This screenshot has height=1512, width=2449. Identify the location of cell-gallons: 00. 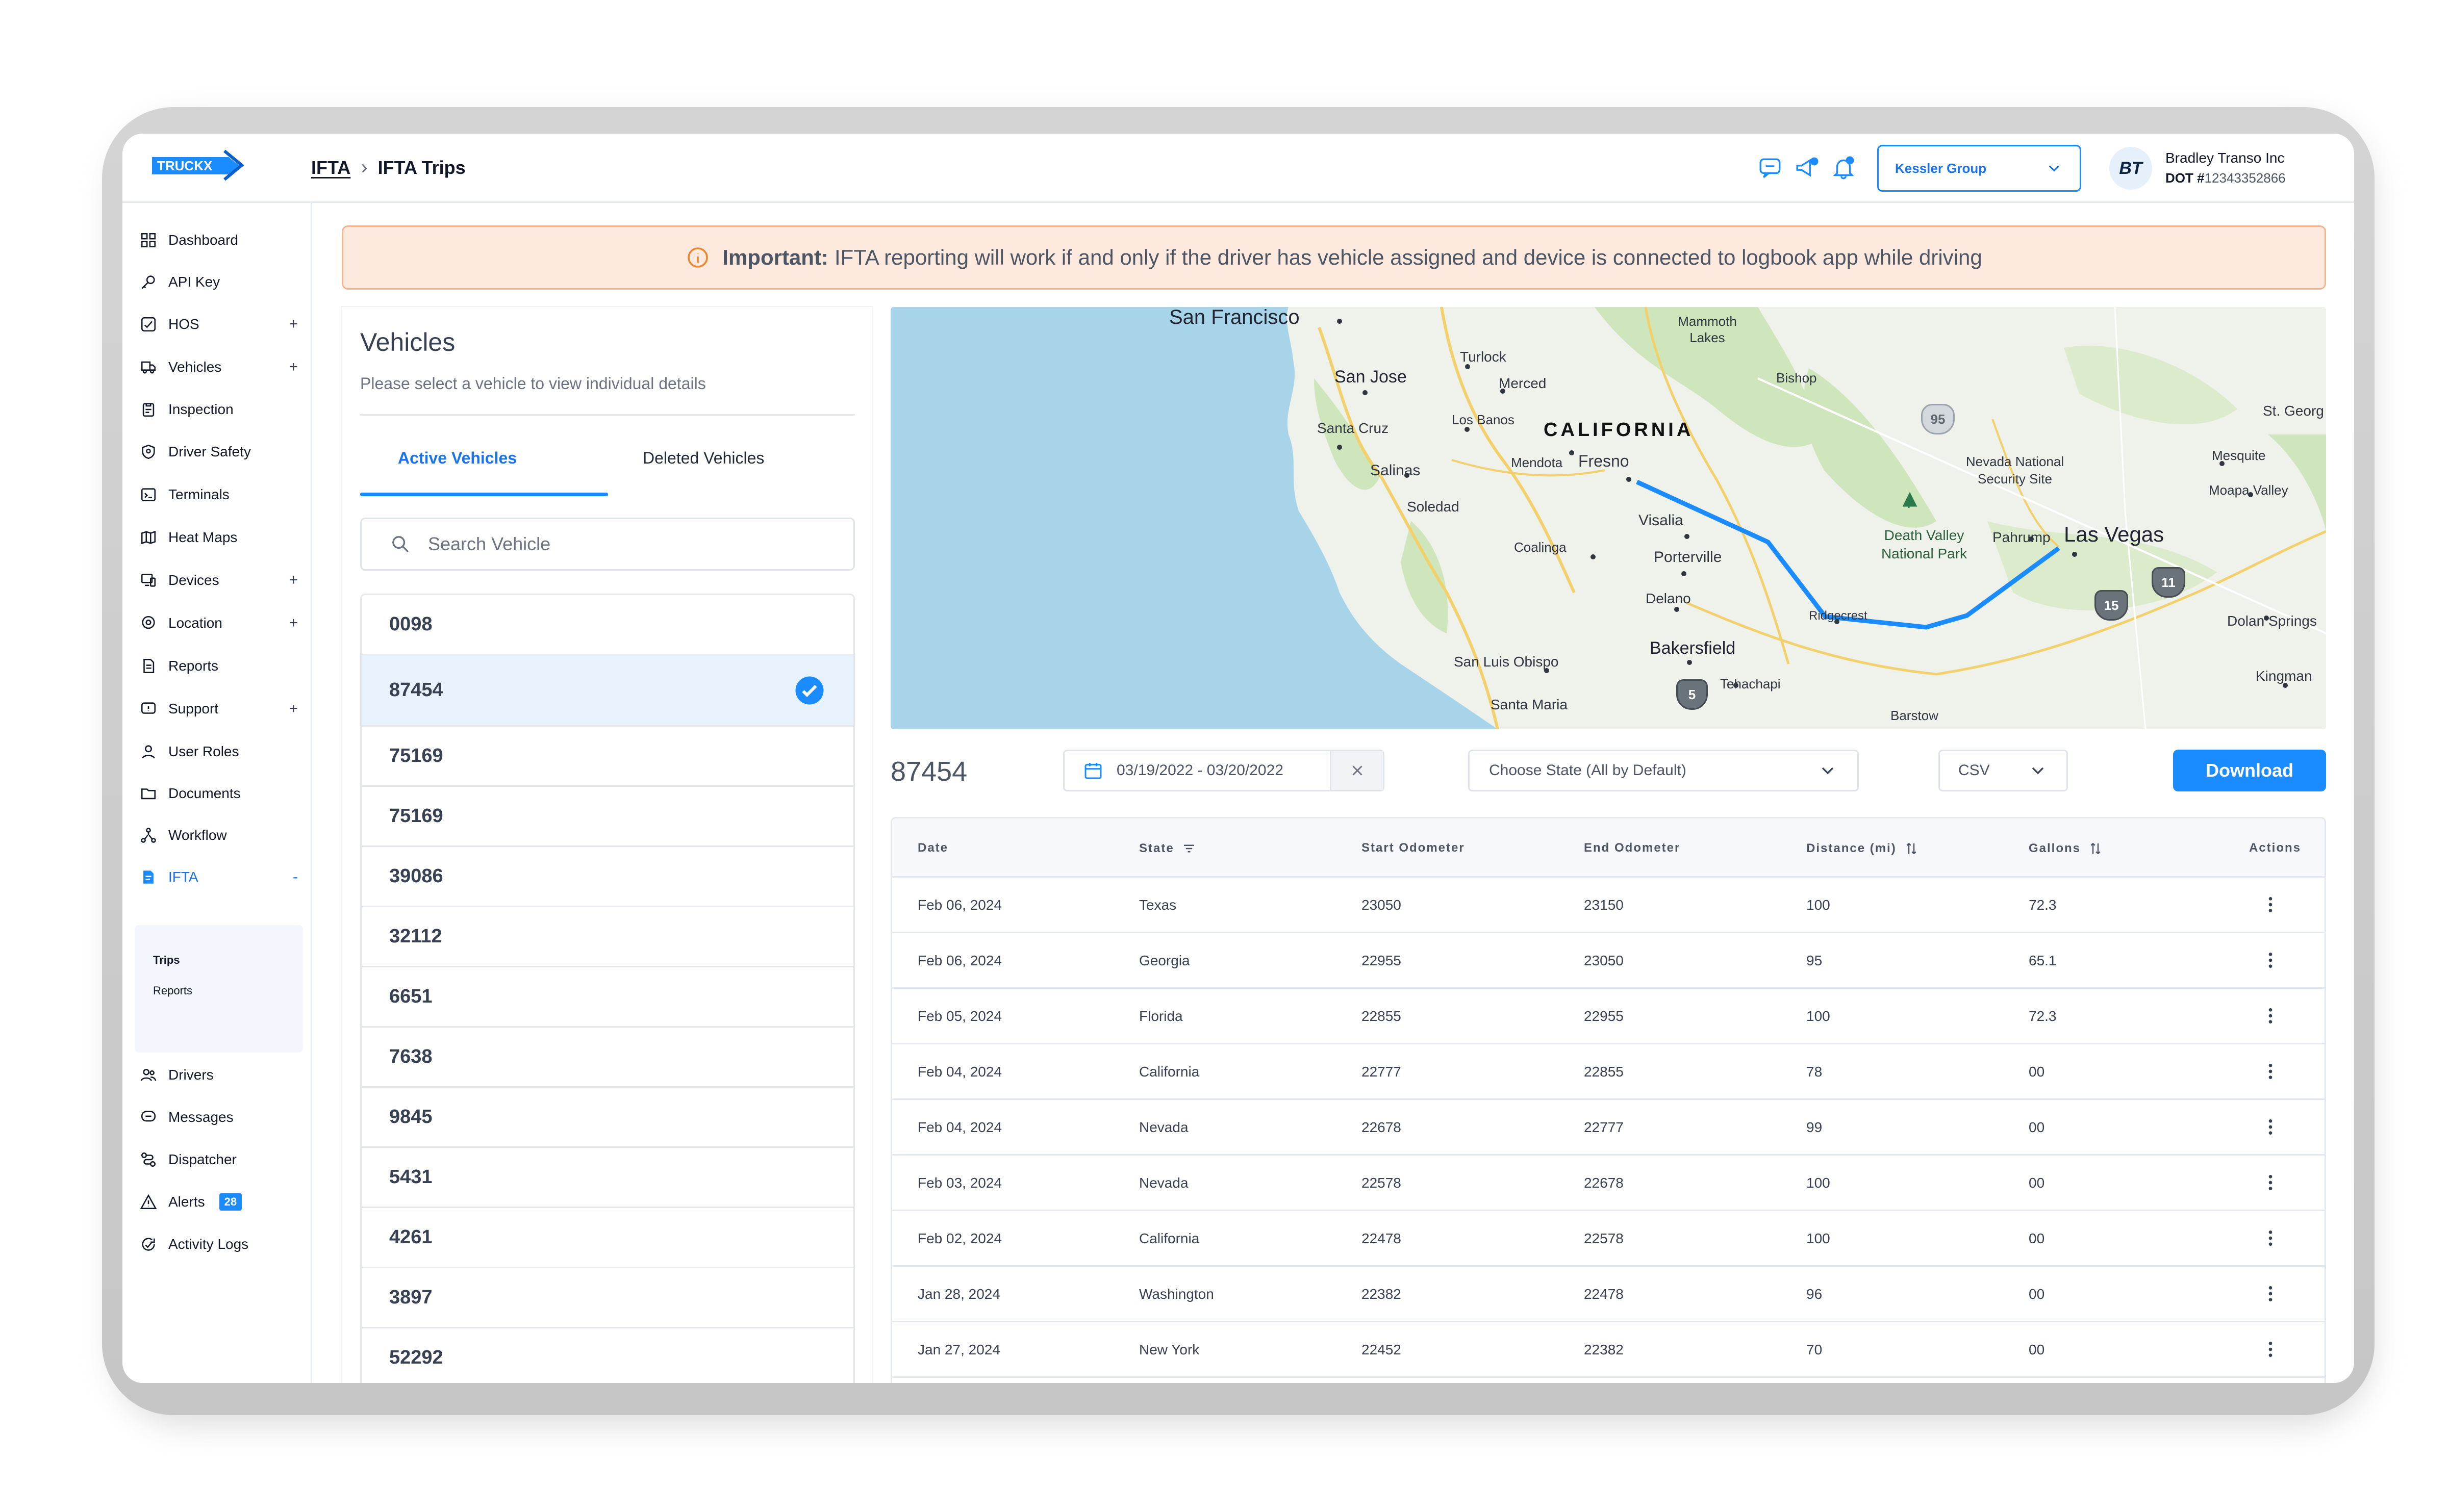
(2037, 1127).